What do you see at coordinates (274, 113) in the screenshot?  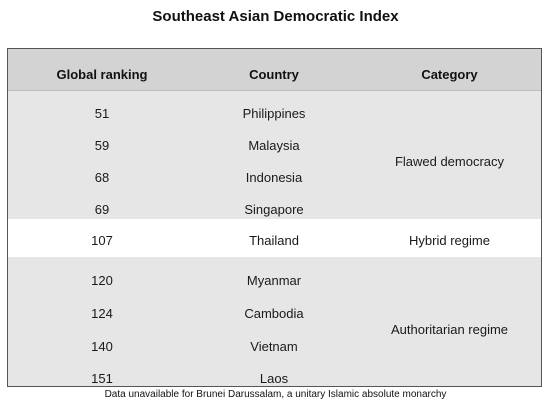 I see `table-row-country: Philippines` at bounding box center [274, 113].